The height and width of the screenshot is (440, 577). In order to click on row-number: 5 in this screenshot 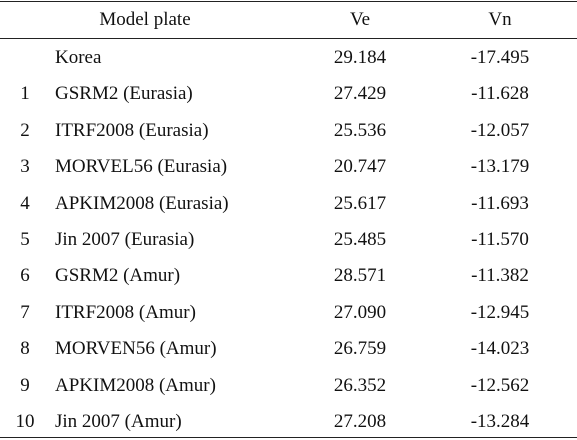, I will do `click(25, 239)`.